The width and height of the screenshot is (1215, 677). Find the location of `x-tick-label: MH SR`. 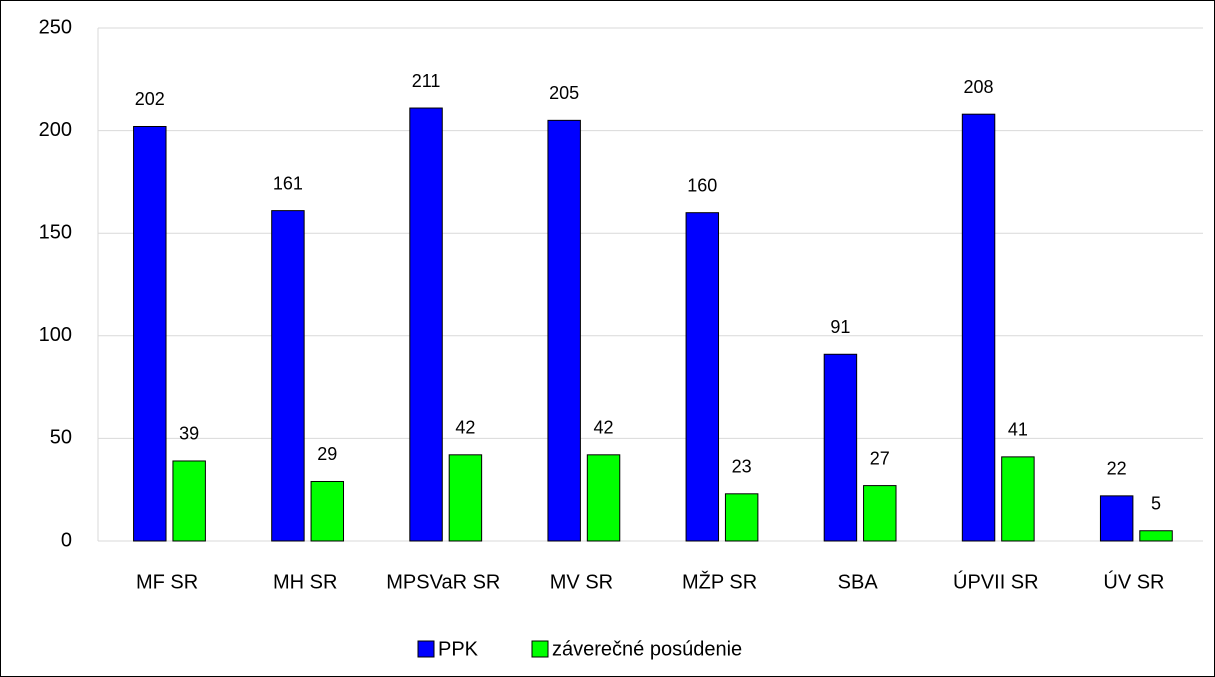

x-tick-label: MH SR is located at coordinates (305, 582).